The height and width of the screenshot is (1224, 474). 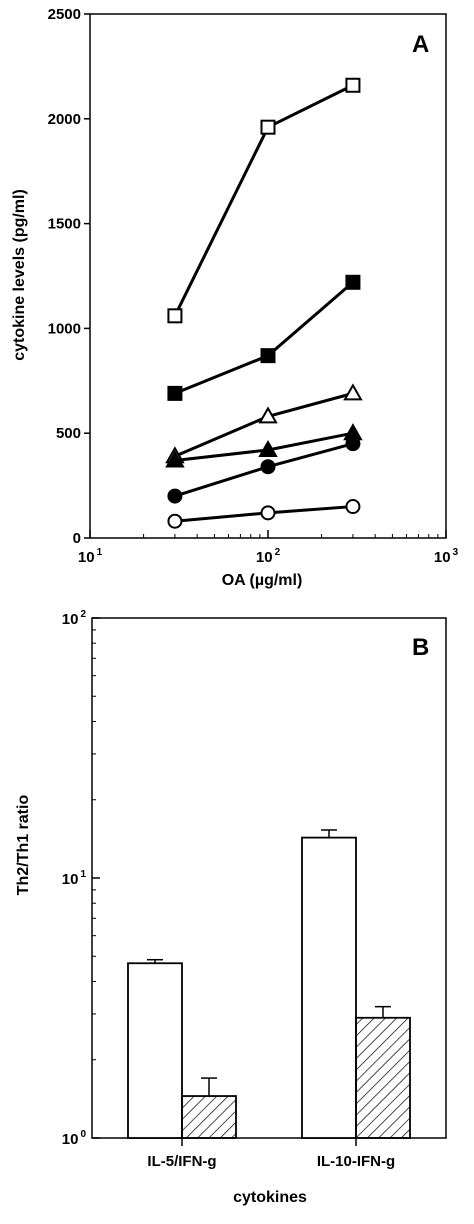 I want to click on panel-a-x-axis-title: OA (µg/ml), so click(x=262, y=580).